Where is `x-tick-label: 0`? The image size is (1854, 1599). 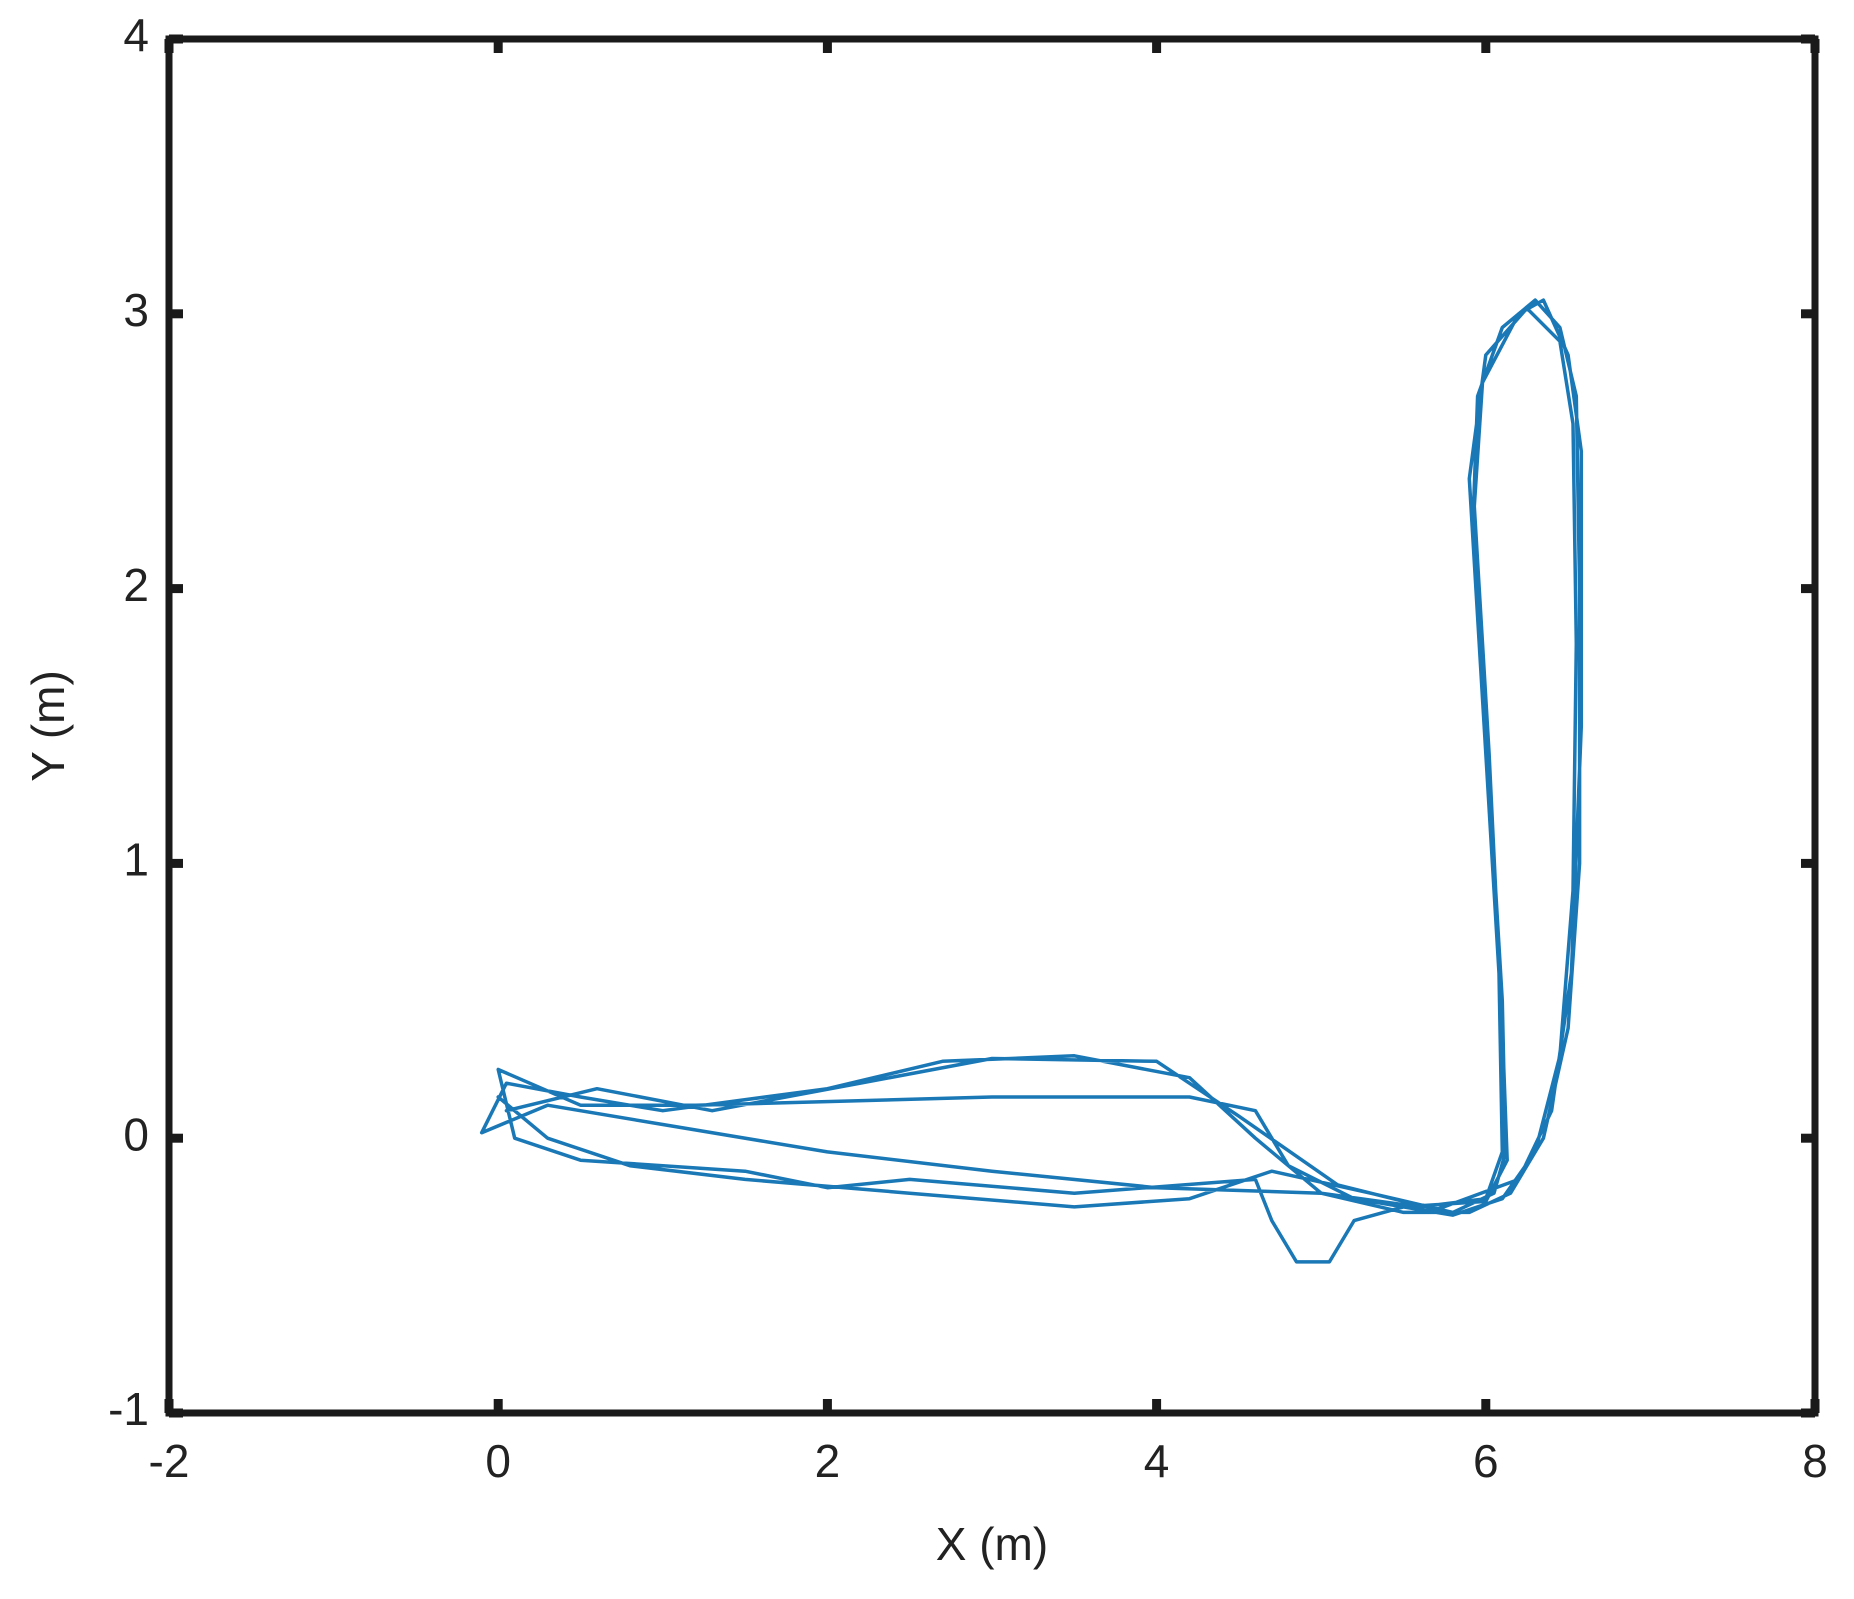
x-tick-label: 0 is located at coordinates (498, 1461).